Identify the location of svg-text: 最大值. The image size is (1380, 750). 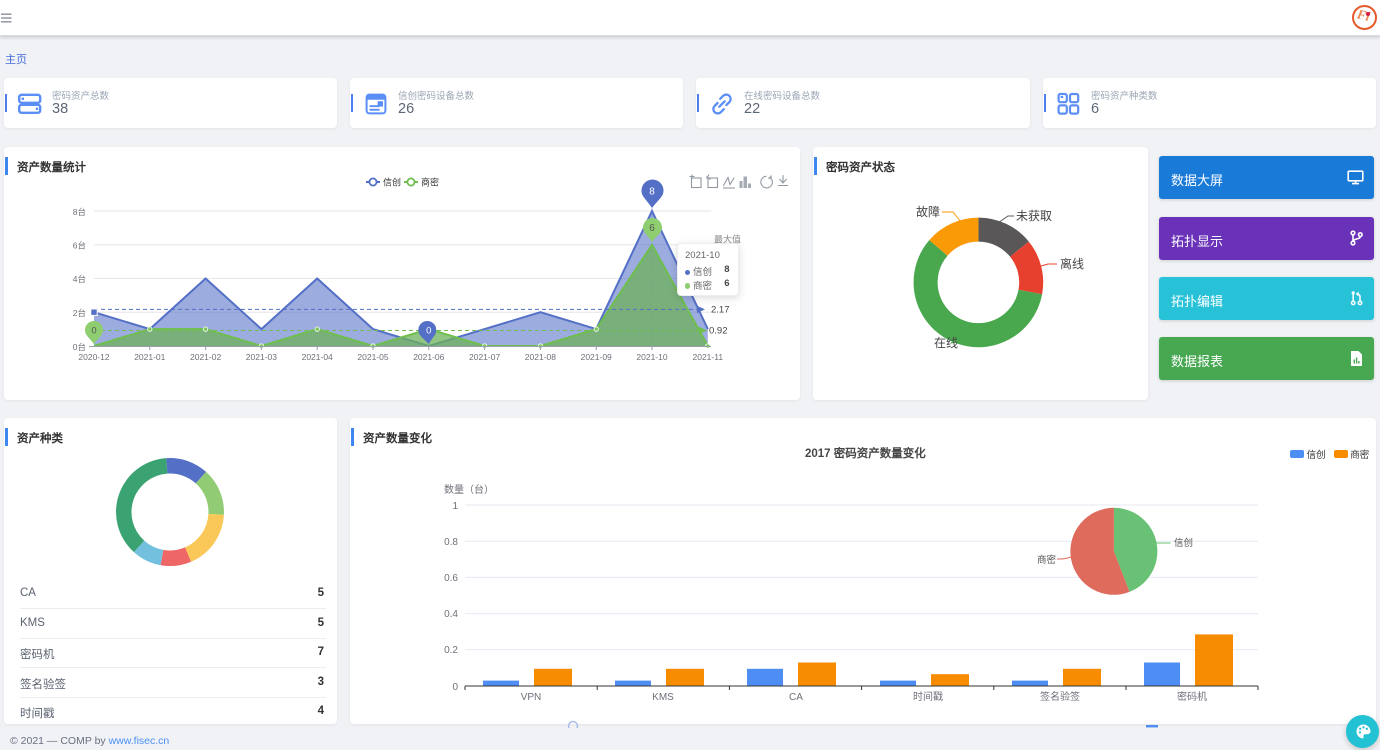
(727, 239).